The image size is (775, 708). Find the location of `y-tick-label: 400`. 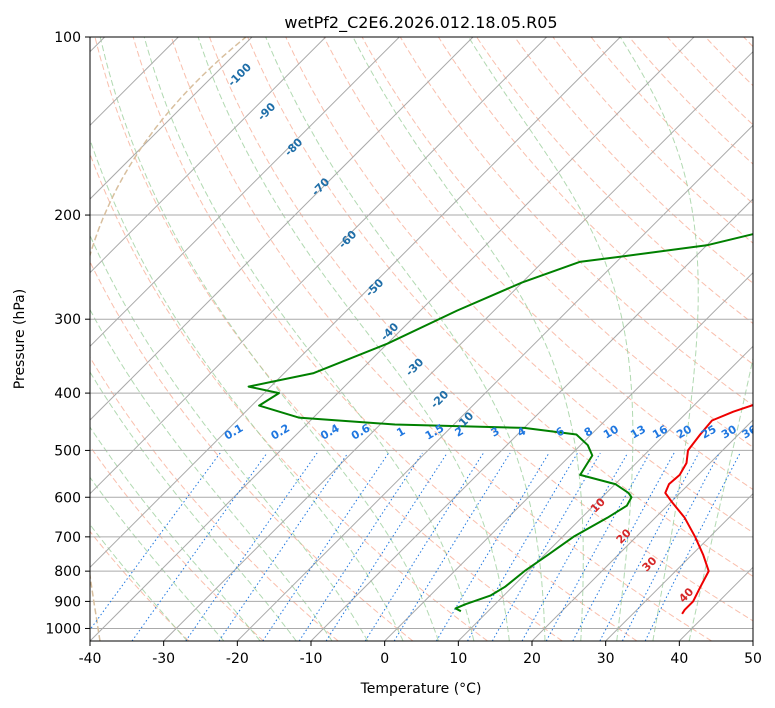

y-tick-label: 400 is located at coordinates (67, 394).